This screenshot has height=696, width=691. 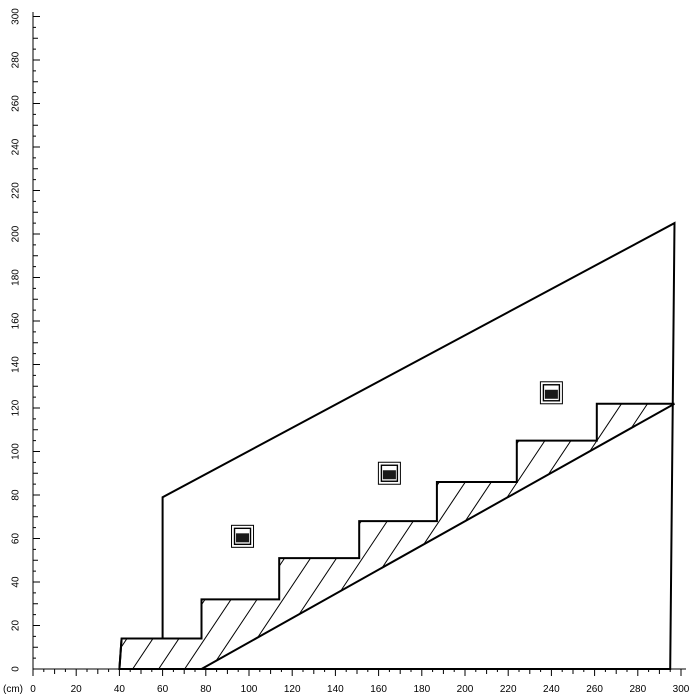 I want to click on y-tick-label: 120, so click(x=16, y=407).